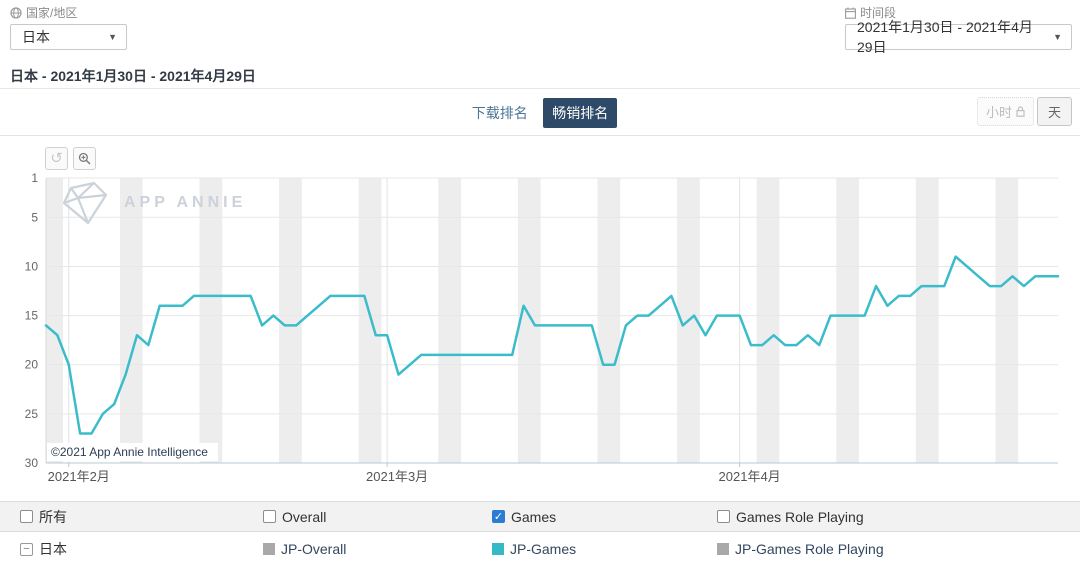 The width and height of the screenshot is (1080, 566). I want to click on legend-header-games-role-playing: Games Role Playing, so click(790, 516).